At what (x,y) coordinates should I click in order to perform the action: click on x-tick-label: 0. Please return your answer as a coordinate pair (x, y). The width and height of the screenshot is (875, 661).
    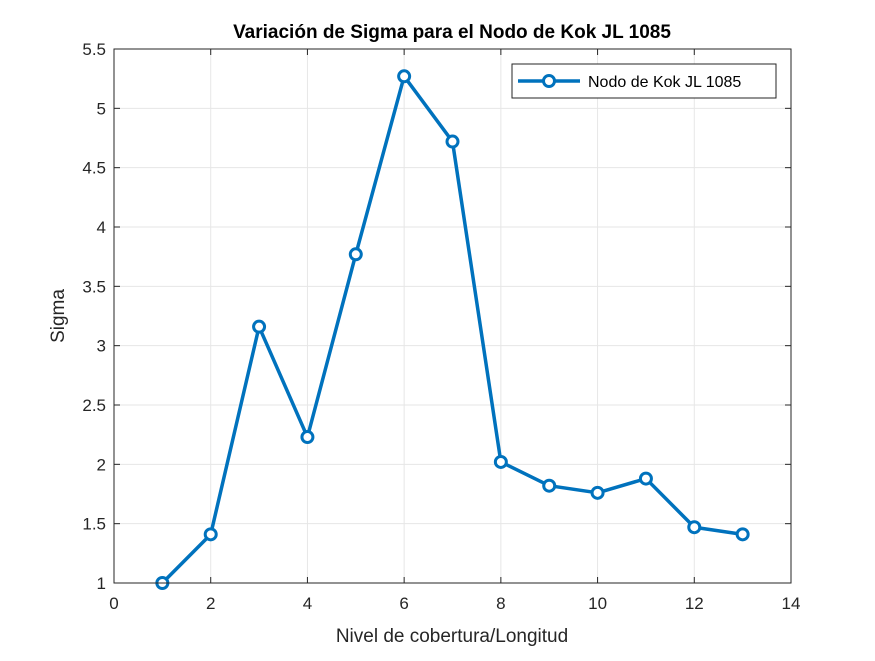
    Looking at the image, I should click on (113, 603).